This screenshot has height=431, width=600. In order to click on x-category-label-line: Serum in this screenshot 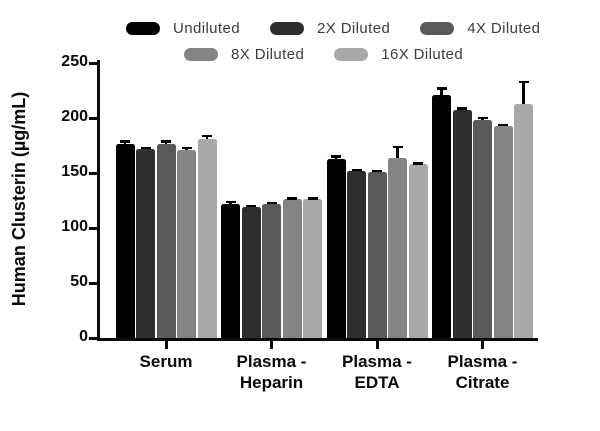, I will do `click(166, 361)`.